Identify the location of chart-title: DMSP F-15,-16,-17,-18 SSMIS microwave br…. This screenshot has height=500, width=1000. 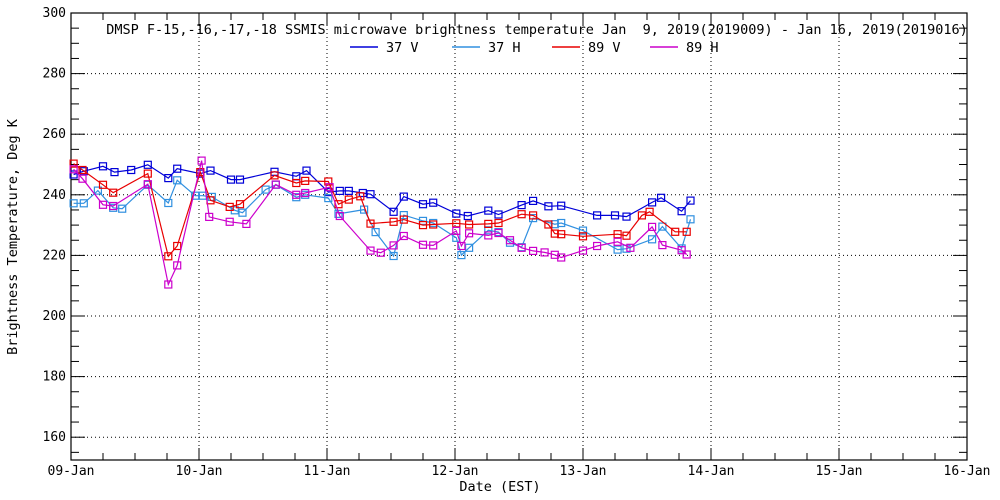
(537, 30).